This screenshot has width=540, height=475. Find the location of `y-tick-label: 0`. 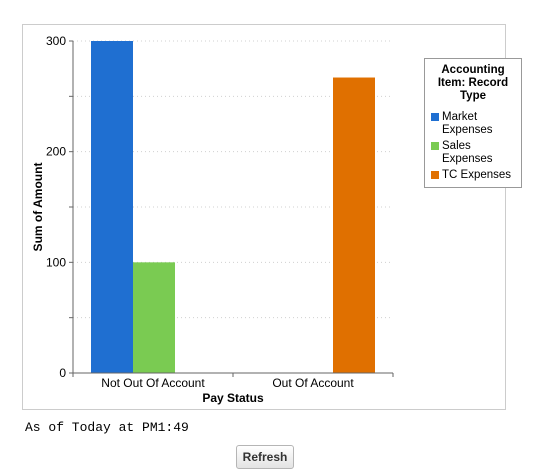

y-tick-label: 0 is located at coordinates (62, 373).